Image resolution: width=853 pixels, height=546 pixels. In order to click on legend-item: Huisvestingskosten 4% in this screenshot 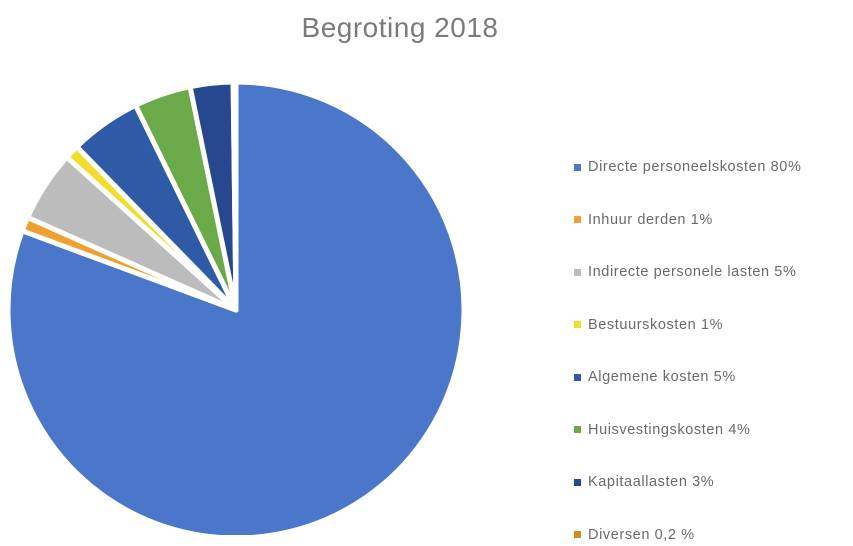, I will do `click(662, 430)`.